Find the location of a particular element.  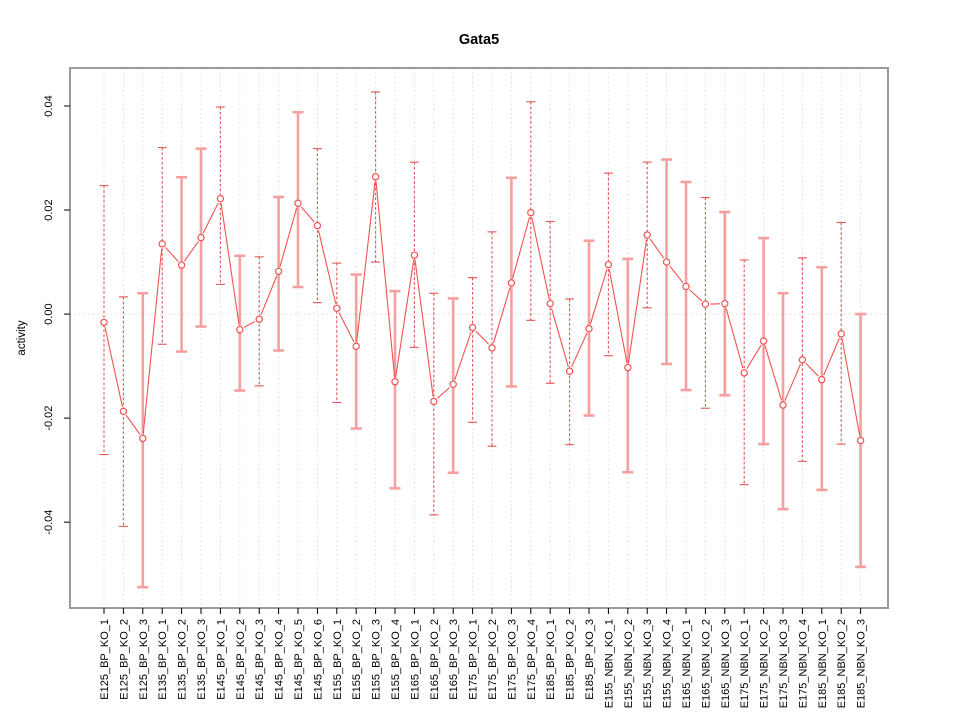

x-tick-label: E175_BP_KO_2 is located at coordinates (493, 659).